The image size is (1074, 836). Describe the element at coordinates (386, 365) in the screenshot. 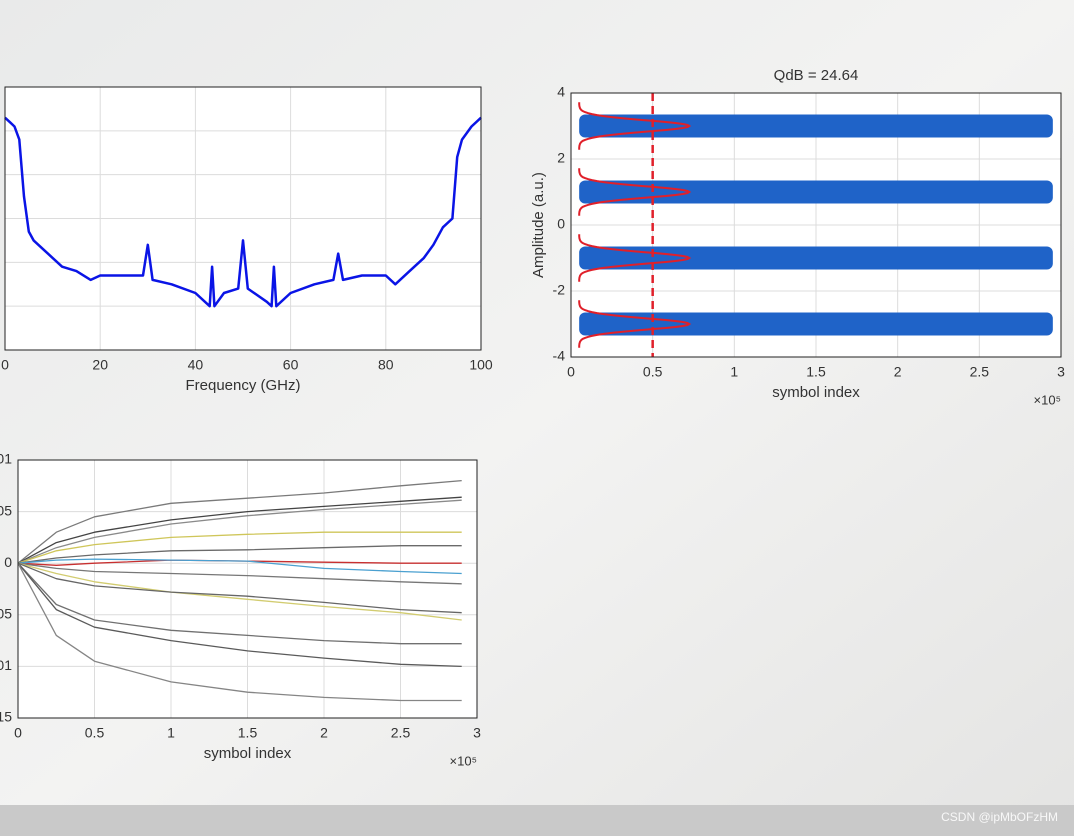

I see `x-tick-label: 80` at that location.